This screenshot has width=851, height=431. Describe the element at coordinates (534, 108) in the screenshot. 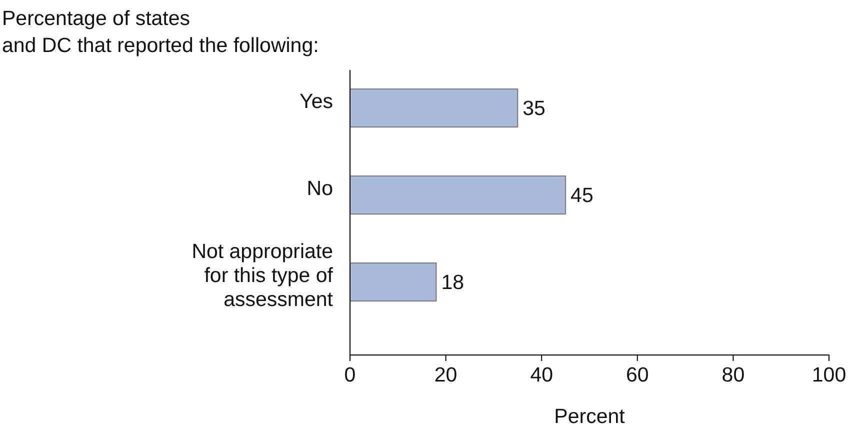

I see `data-label: 35` at that location.